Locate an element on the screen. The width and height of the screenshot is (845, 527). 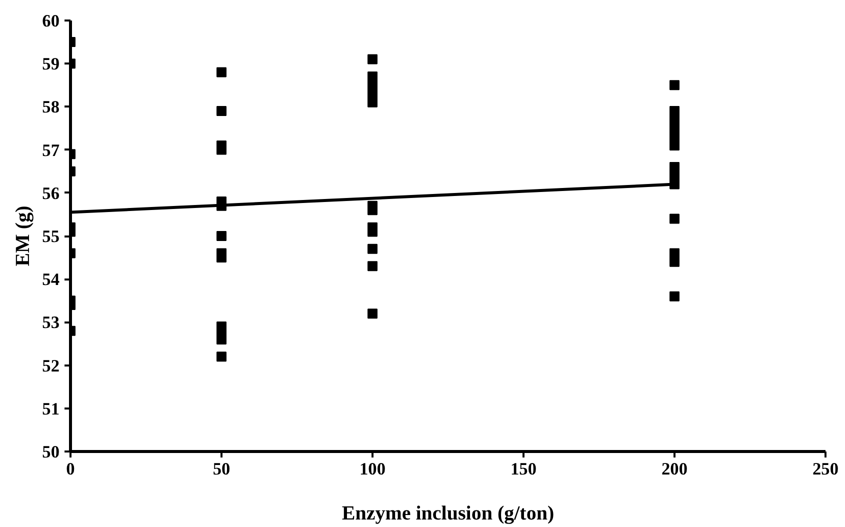
y-tick-label: 57 is located at coordinates (51, 150).